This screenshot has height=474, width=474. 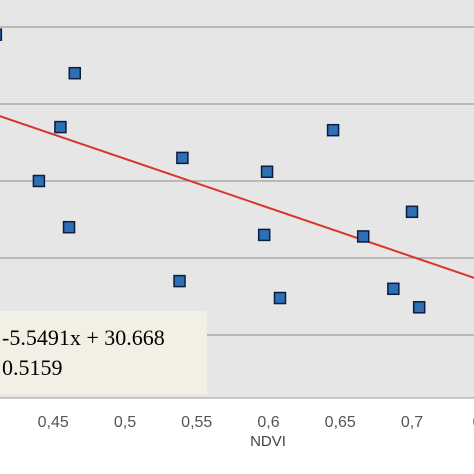 What do you see at coordinates (83, 337) in the screenshot?
I see `equation-line-1: -5.5491x + 30.668` at bounding box center [83, 337].